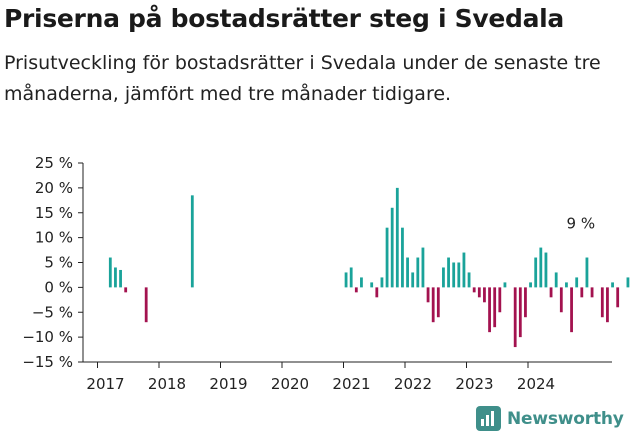 The image size is (631, 439). Describe the element at coordinates (105, 384) in the screenshot. I see `x-tick-label: 2017` at that location.